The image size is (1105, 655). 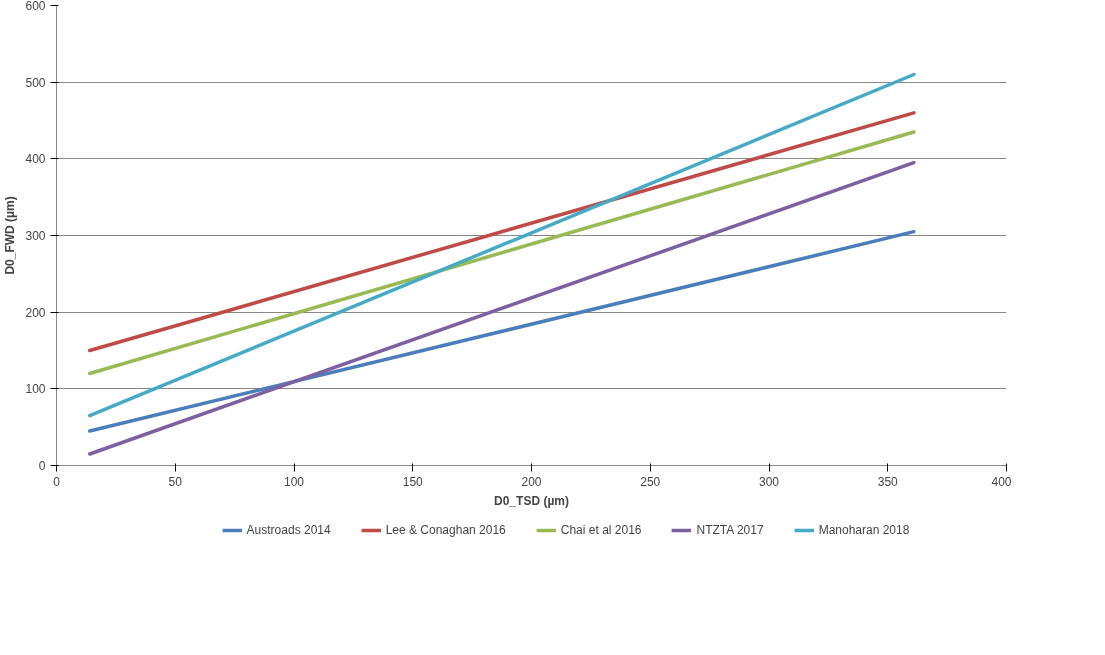 I want to click on y-tick-label: 400, so click(x=35, y=159).